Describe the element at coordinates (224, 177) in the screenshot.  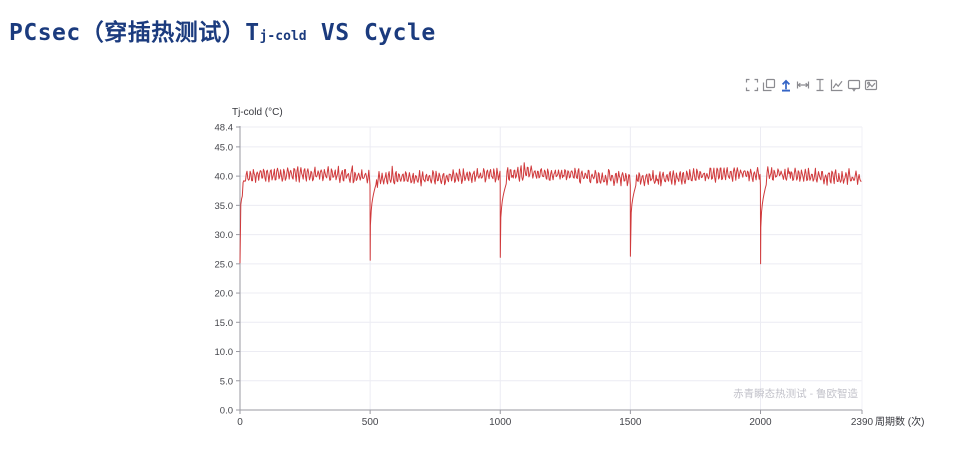
I see `y-tick-label: 40.0` at that location.